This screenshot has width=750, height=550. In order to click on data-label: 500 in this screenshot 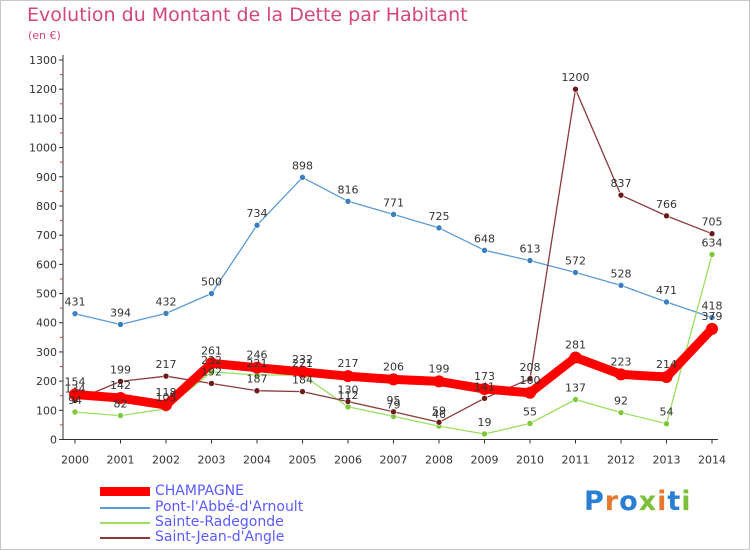, I will do `click(211, 282)`.